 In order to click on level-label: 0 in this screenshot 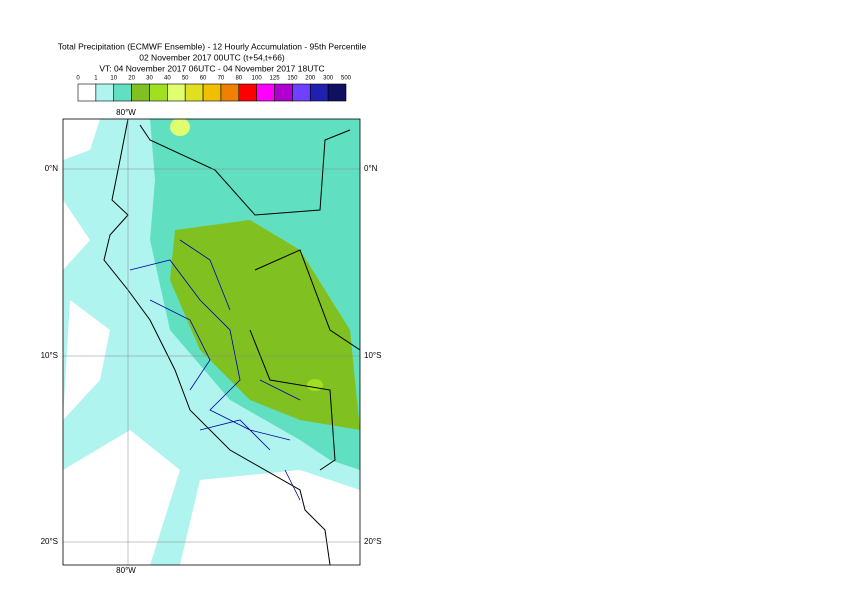, I will do `click(78, 79)`.